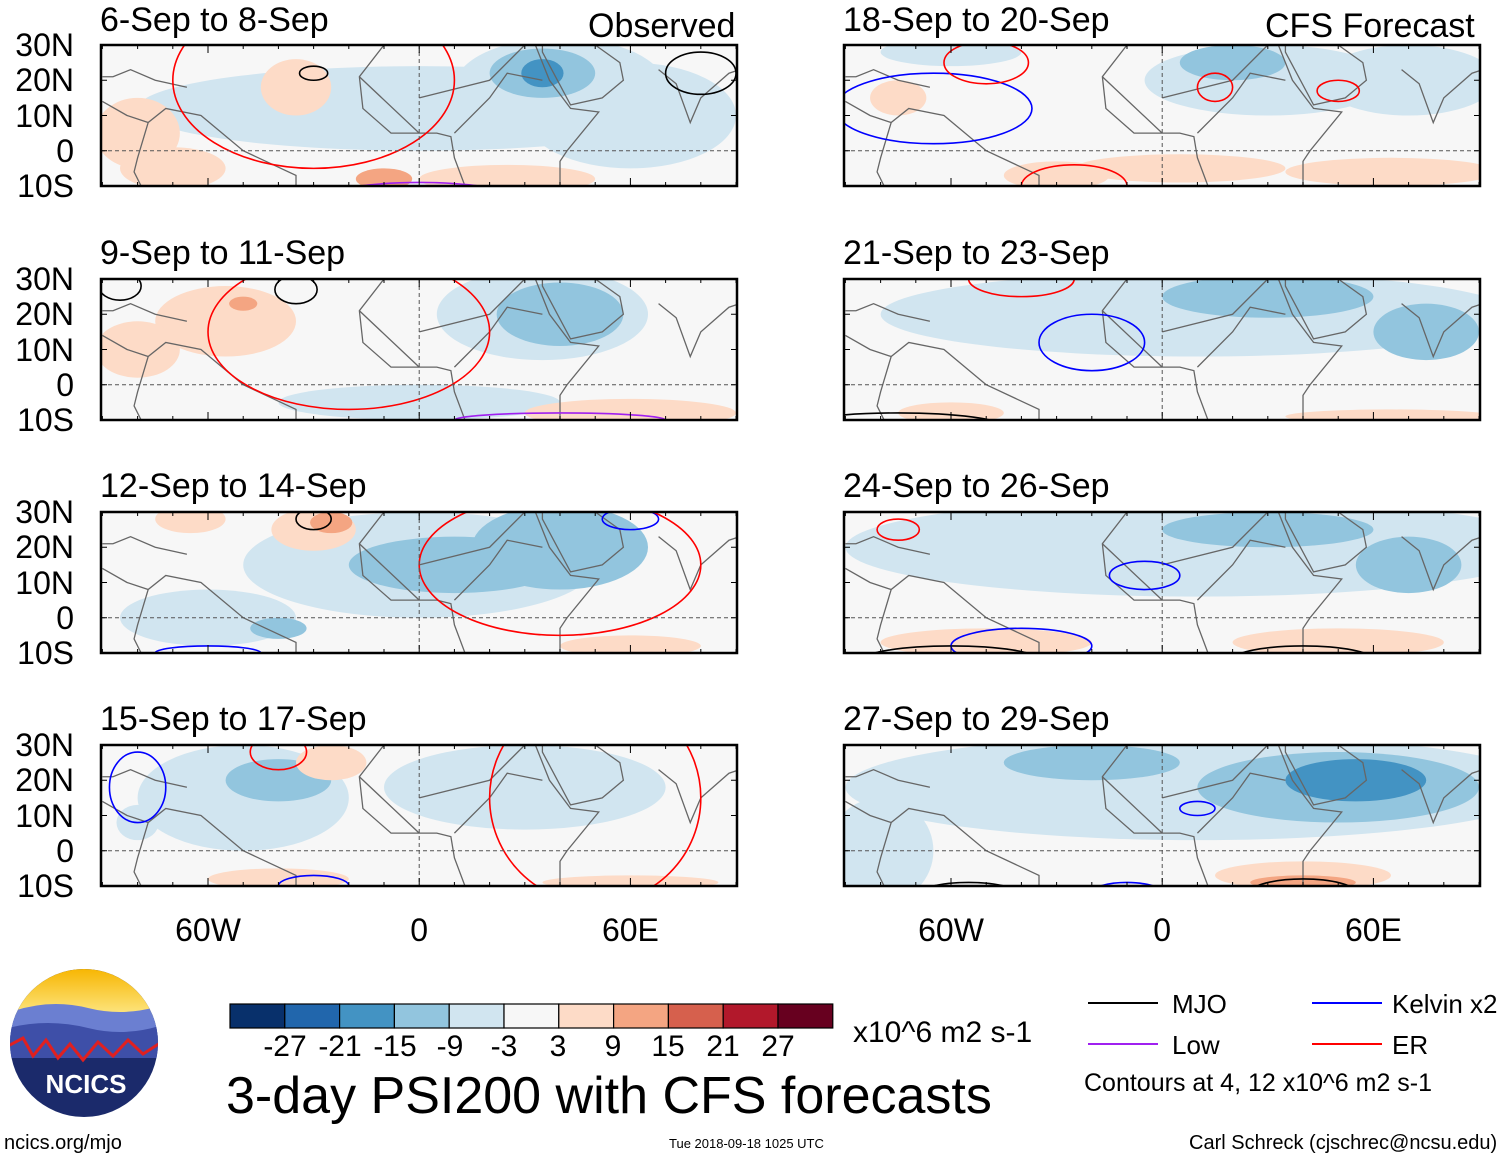  I want to click on colorbar-label: 21, so click(723, 1046).